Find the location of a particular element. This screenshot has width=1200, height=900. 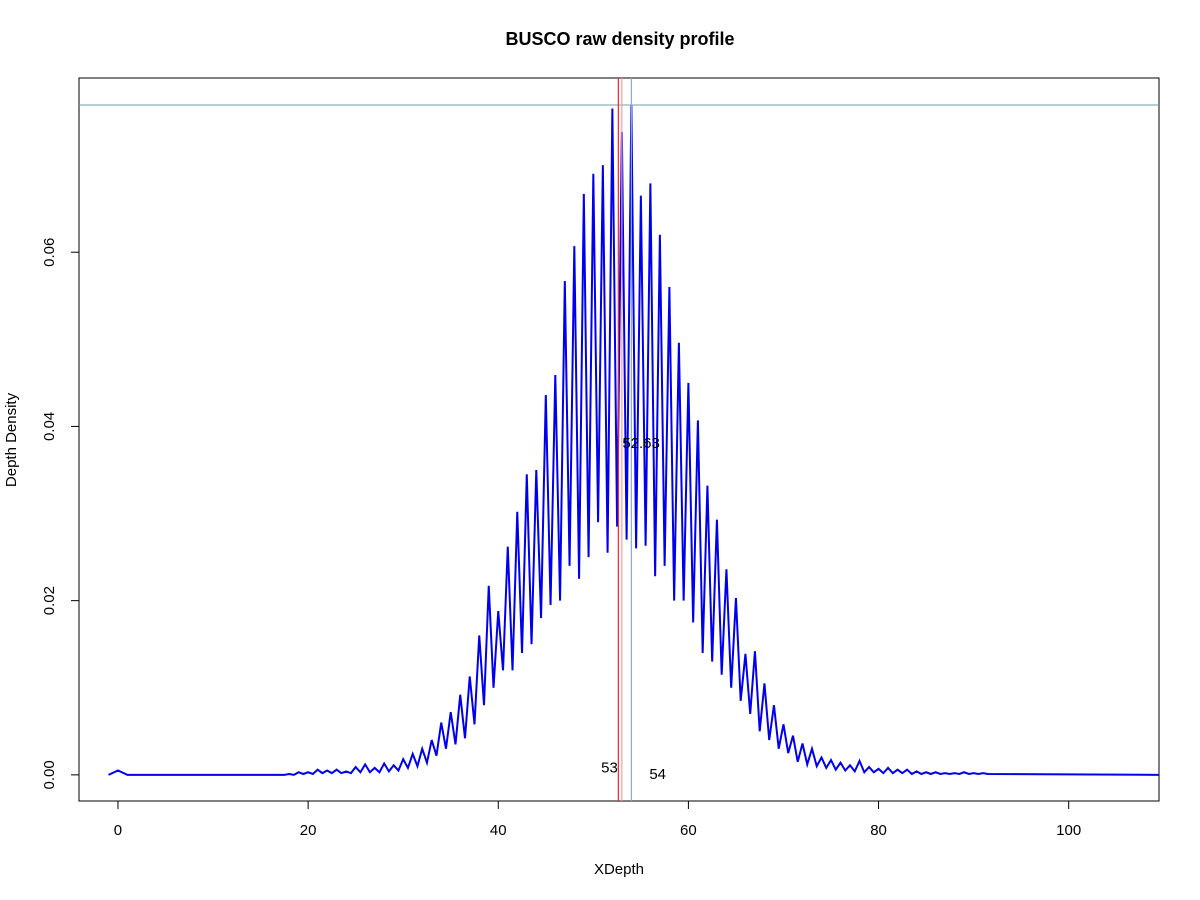

y-tick-label: 0.06 is located at coordinates (49, 252).